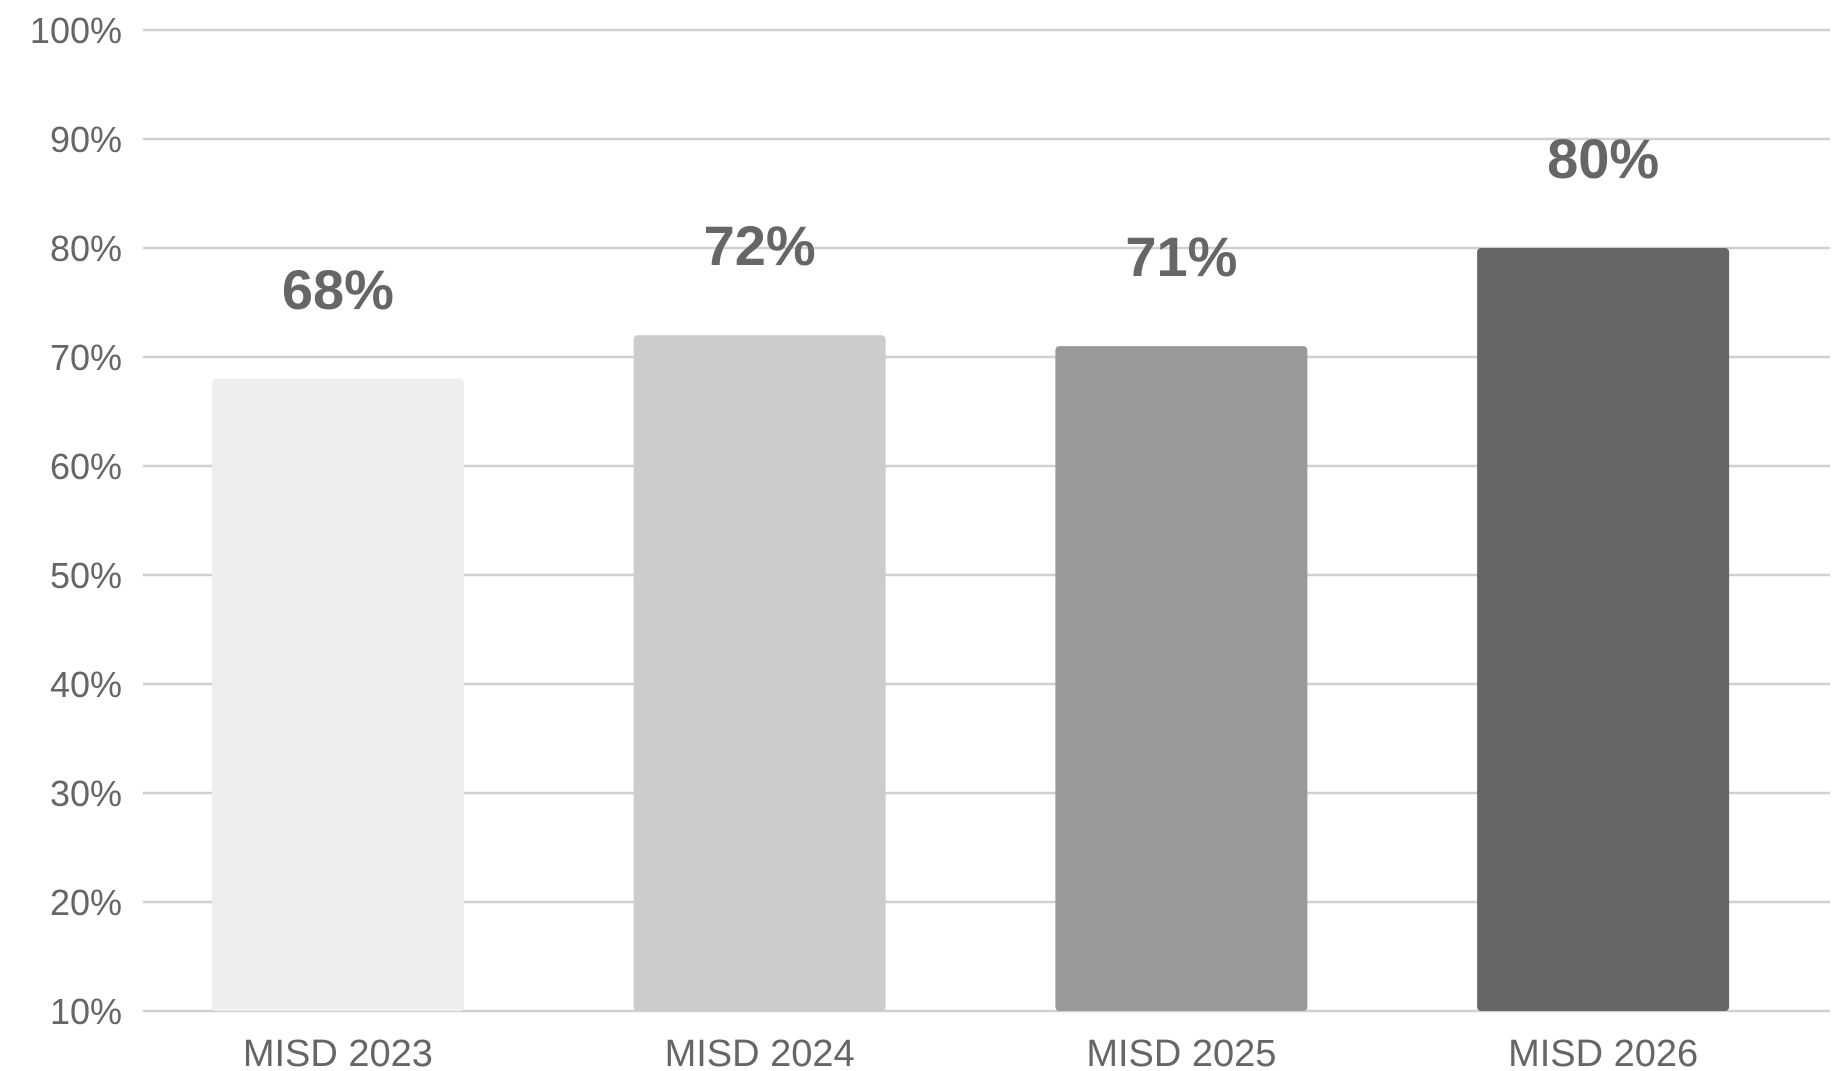  I want to click on x-tick-label: MISD 2026, so click(1603, 1052).